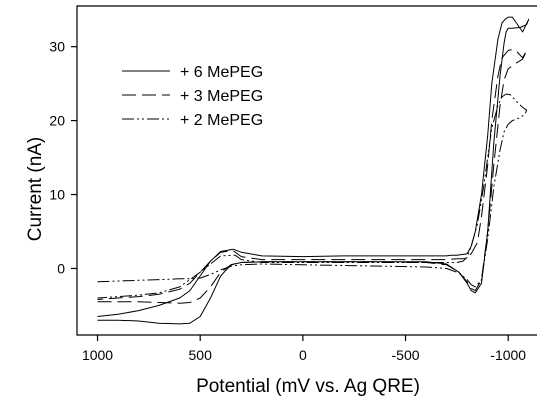 This screenshot has width=538, height=402. Describe the element at coordinates (97, 355) in the screenshot. I see `x-tick-label: 1000` at that location.